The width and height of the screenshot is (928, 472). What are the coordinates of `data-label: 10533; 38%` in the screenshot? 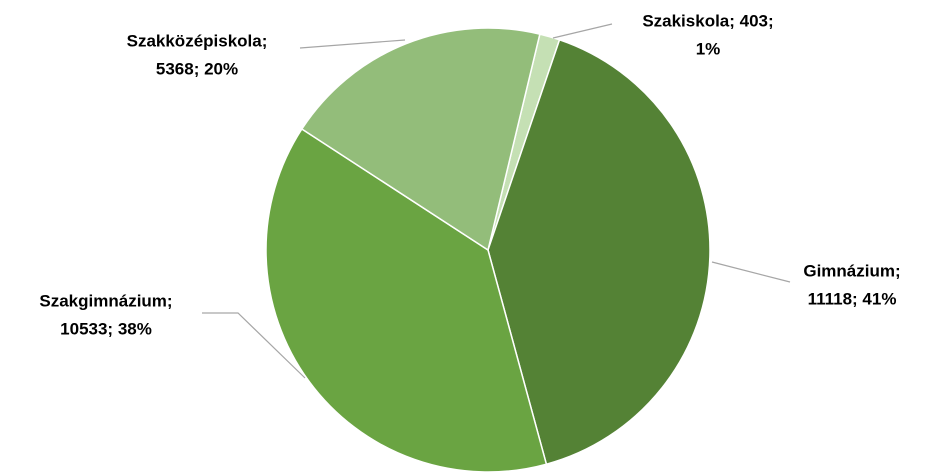 It's located at (106, 328).